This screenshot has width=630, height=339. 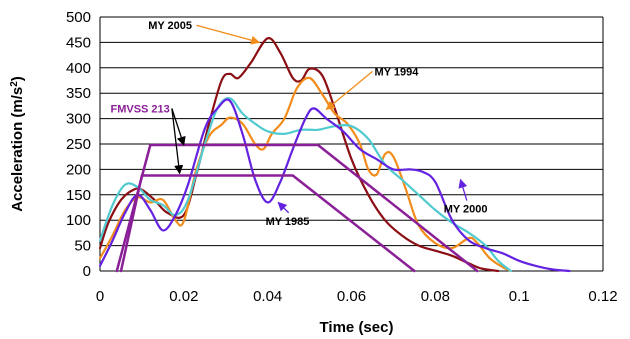 I want to click on y-tick-label: 200, so click(x=78, y=169).